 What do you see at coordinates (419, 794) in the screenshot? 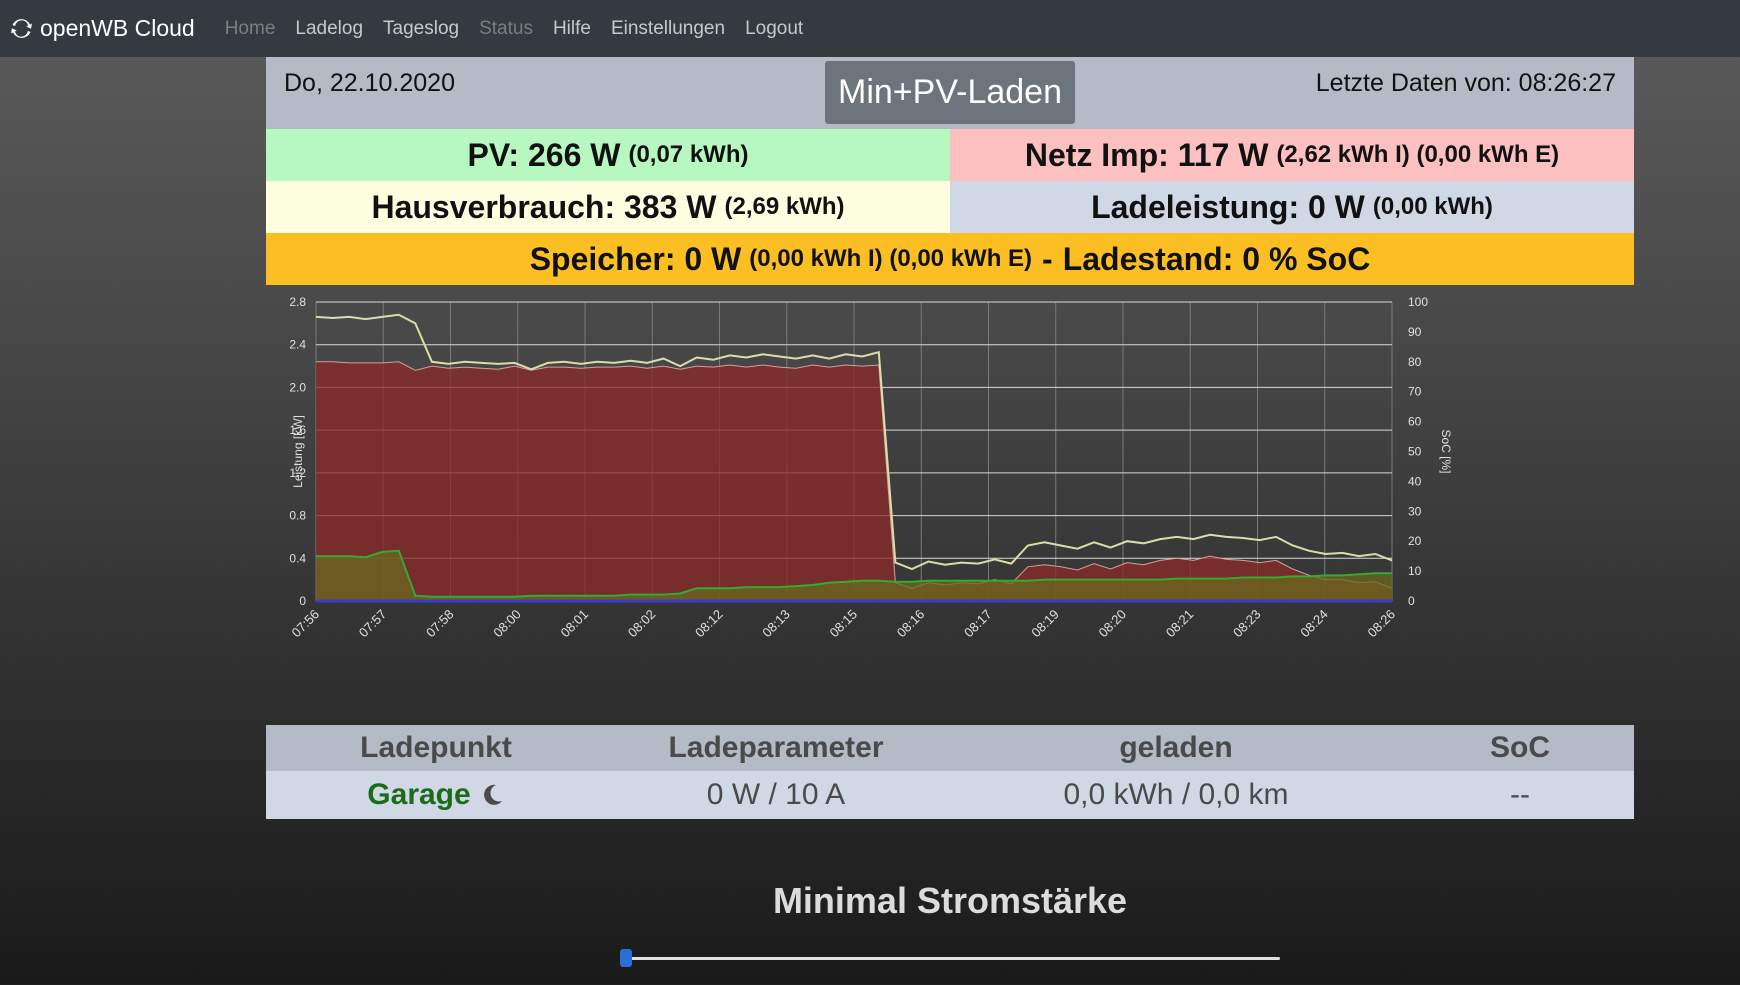
I see `ladepunkt-label: Garage` at bounding box center [419, 794].